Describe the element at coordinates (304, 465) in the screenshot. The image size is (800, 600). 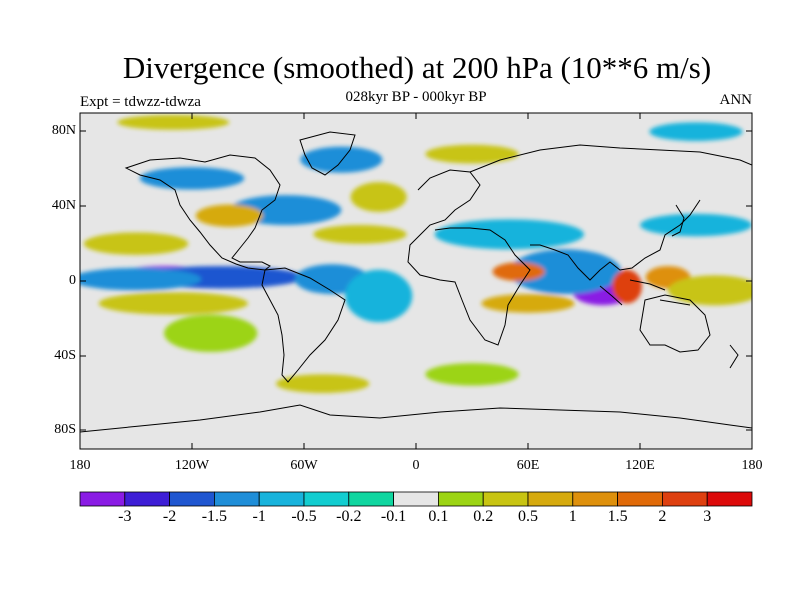
I see `lon-label-60w: 60W` at that location.